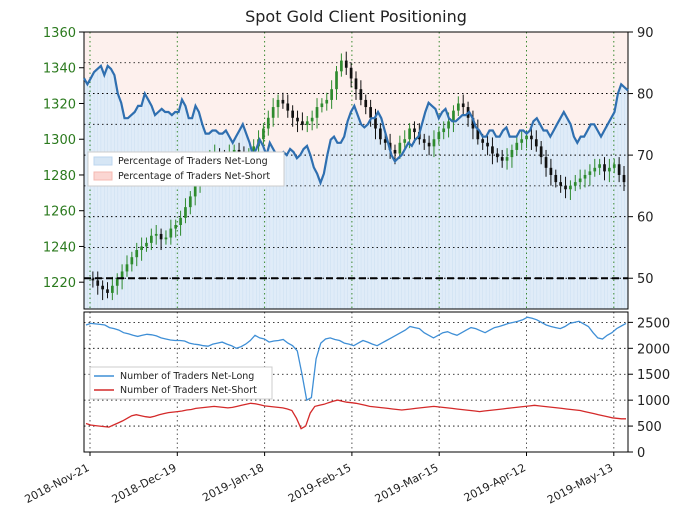 The width and height of the screenshot is (680, 518). Describe the element at coordinates (653, 401) in the screenshot. I see `count-axis-label: 1000` at that location.